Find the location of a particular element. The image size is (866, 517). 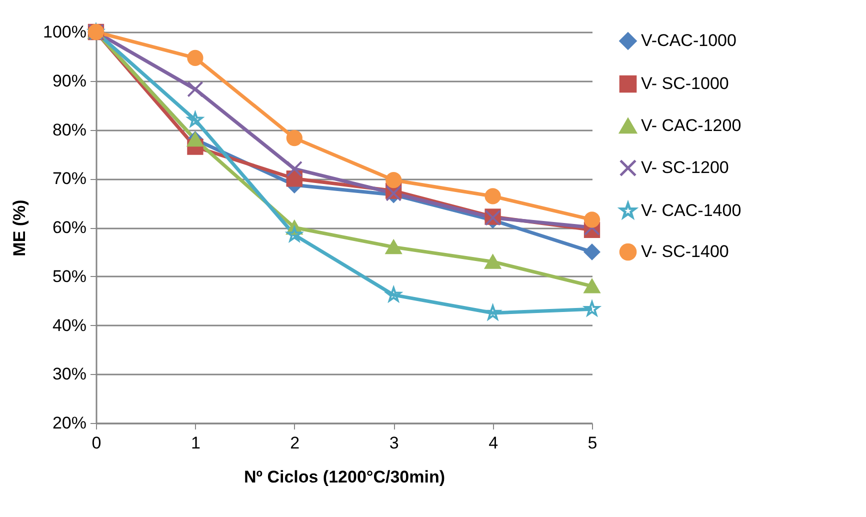

x-tick-label: 0 is located at coordinates (97, 443).